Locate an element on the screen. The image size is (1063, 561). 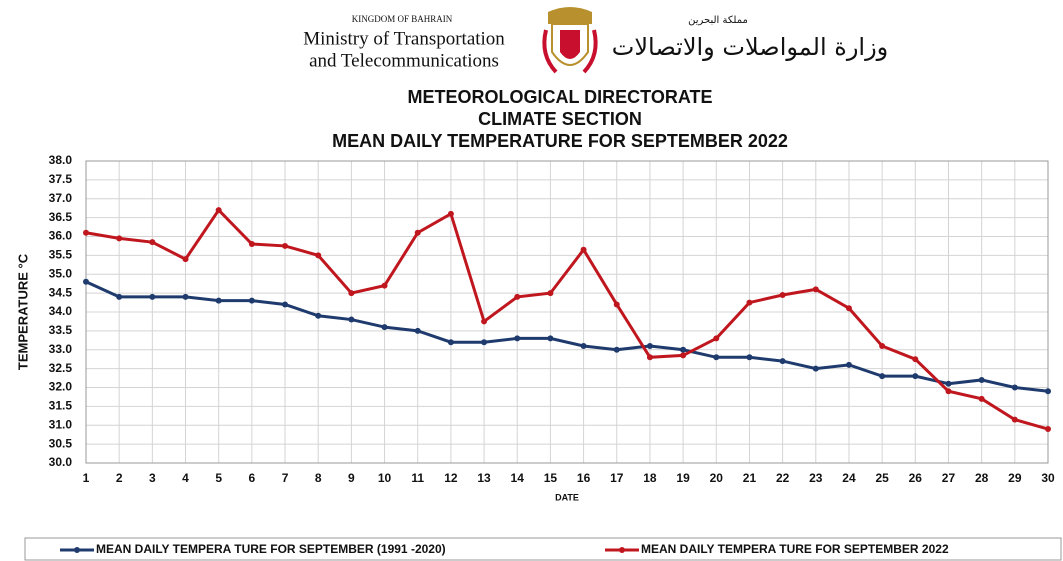
y-tick-label: 34.5 is located at coordinates (61, 292).